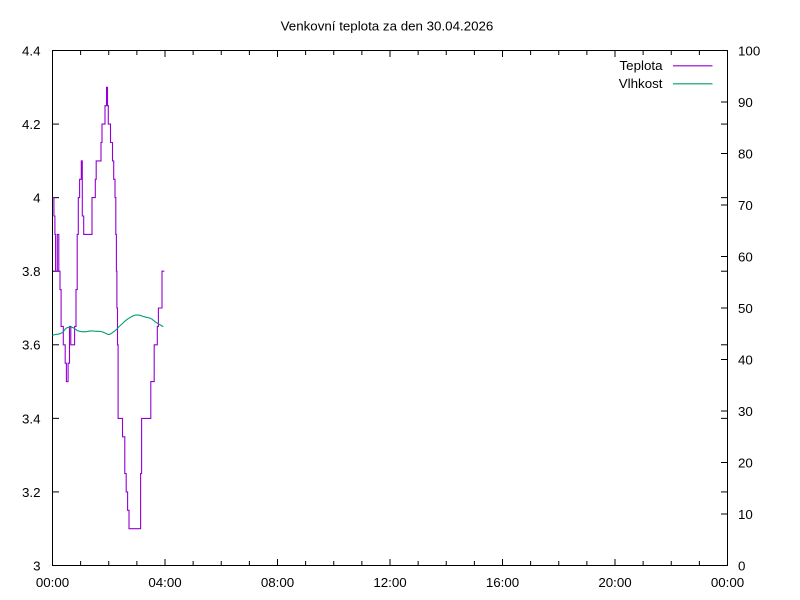 The width and height of the screenshot is (800, 600). I want to click on svg-text: 3.8, so click(31, 271).